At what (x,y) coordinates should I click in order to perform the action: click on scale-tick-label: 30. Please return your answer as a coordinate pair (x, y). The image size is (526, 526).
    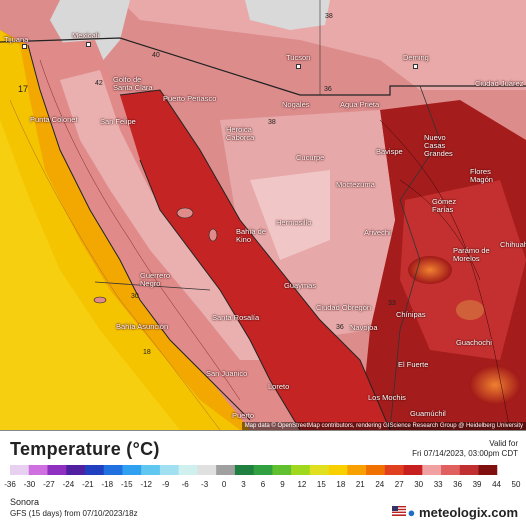
    Looking at the image, I should click on (419, 484).